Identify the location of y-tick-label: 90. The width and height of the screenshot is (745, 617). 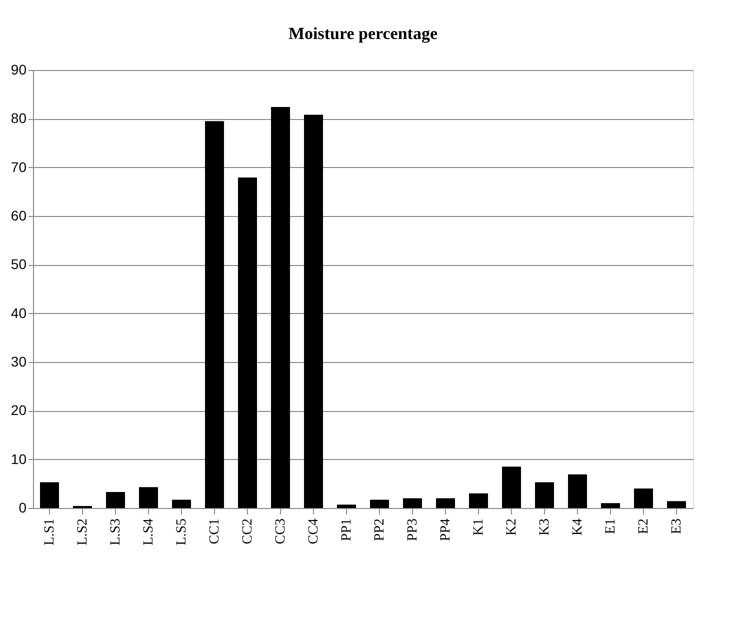
(18, 70).